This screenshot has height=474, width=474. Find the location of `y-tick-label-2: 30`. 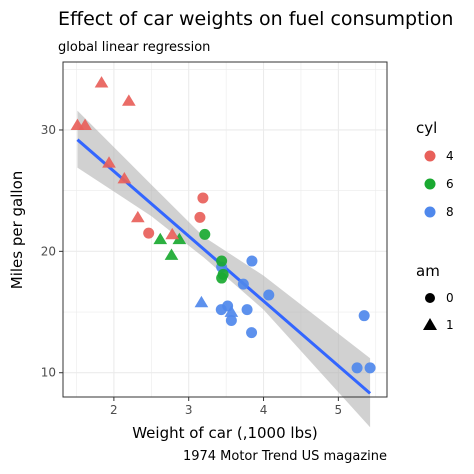

y-tick-label-2: 30 is located at coordinates (48, 130).